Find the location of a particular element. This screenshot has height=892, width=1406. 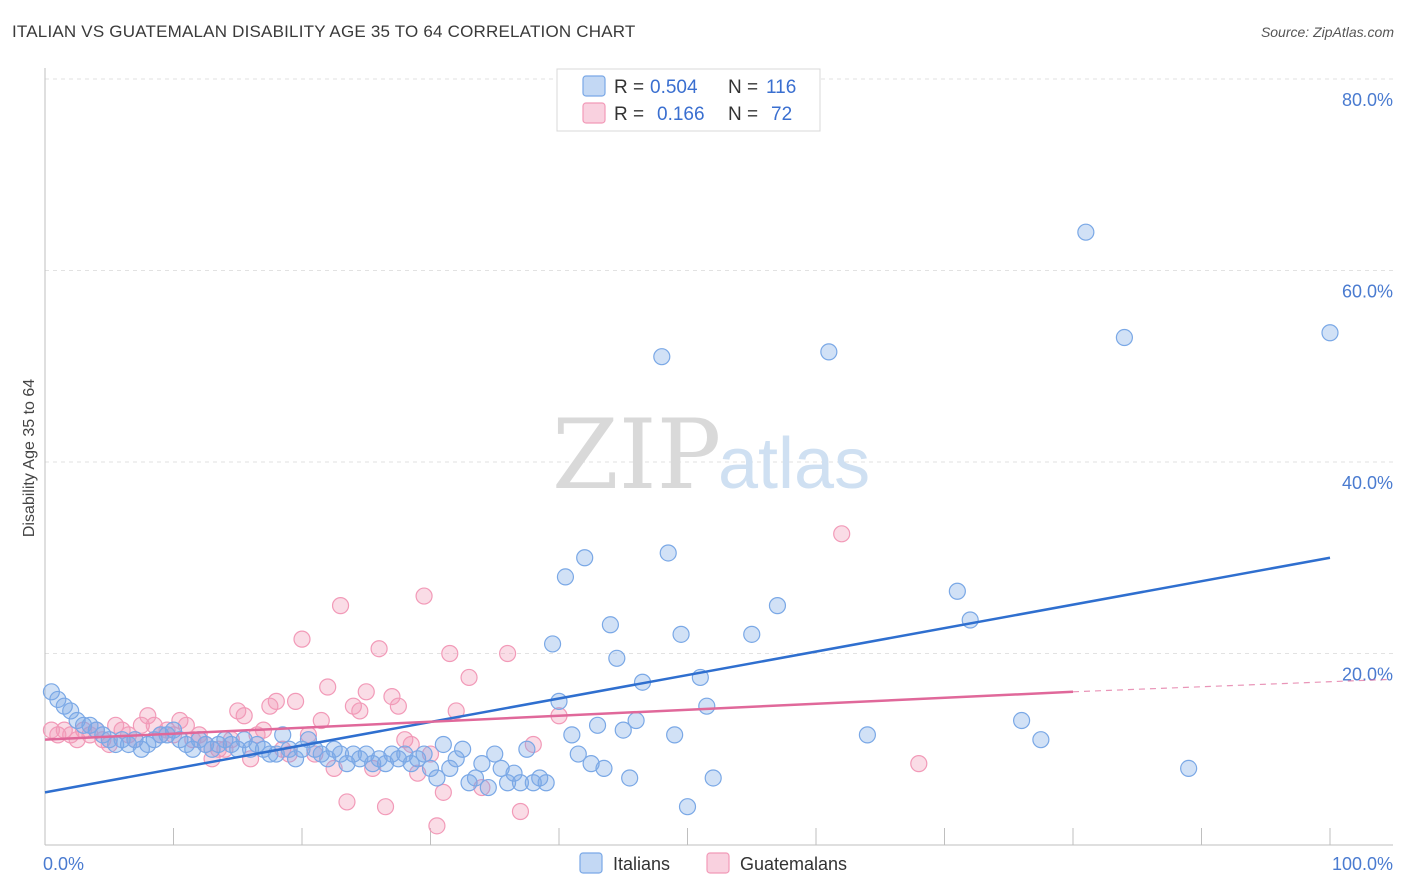

source-label: Source: ZipAtlas.com is located at coordinates (1327, 32).